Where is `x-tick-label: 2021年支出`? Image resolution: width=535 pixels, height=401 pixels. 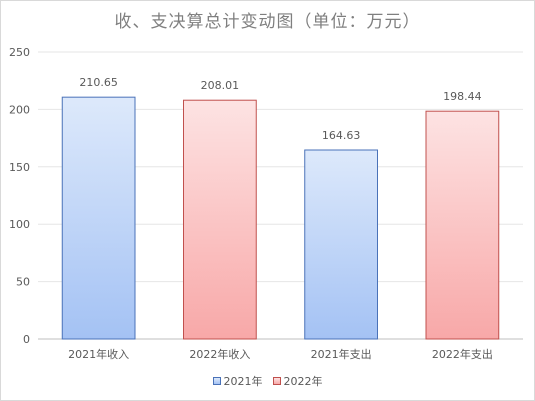
x-tick-label: 2021年支出 is located at coordinates (341, 354).